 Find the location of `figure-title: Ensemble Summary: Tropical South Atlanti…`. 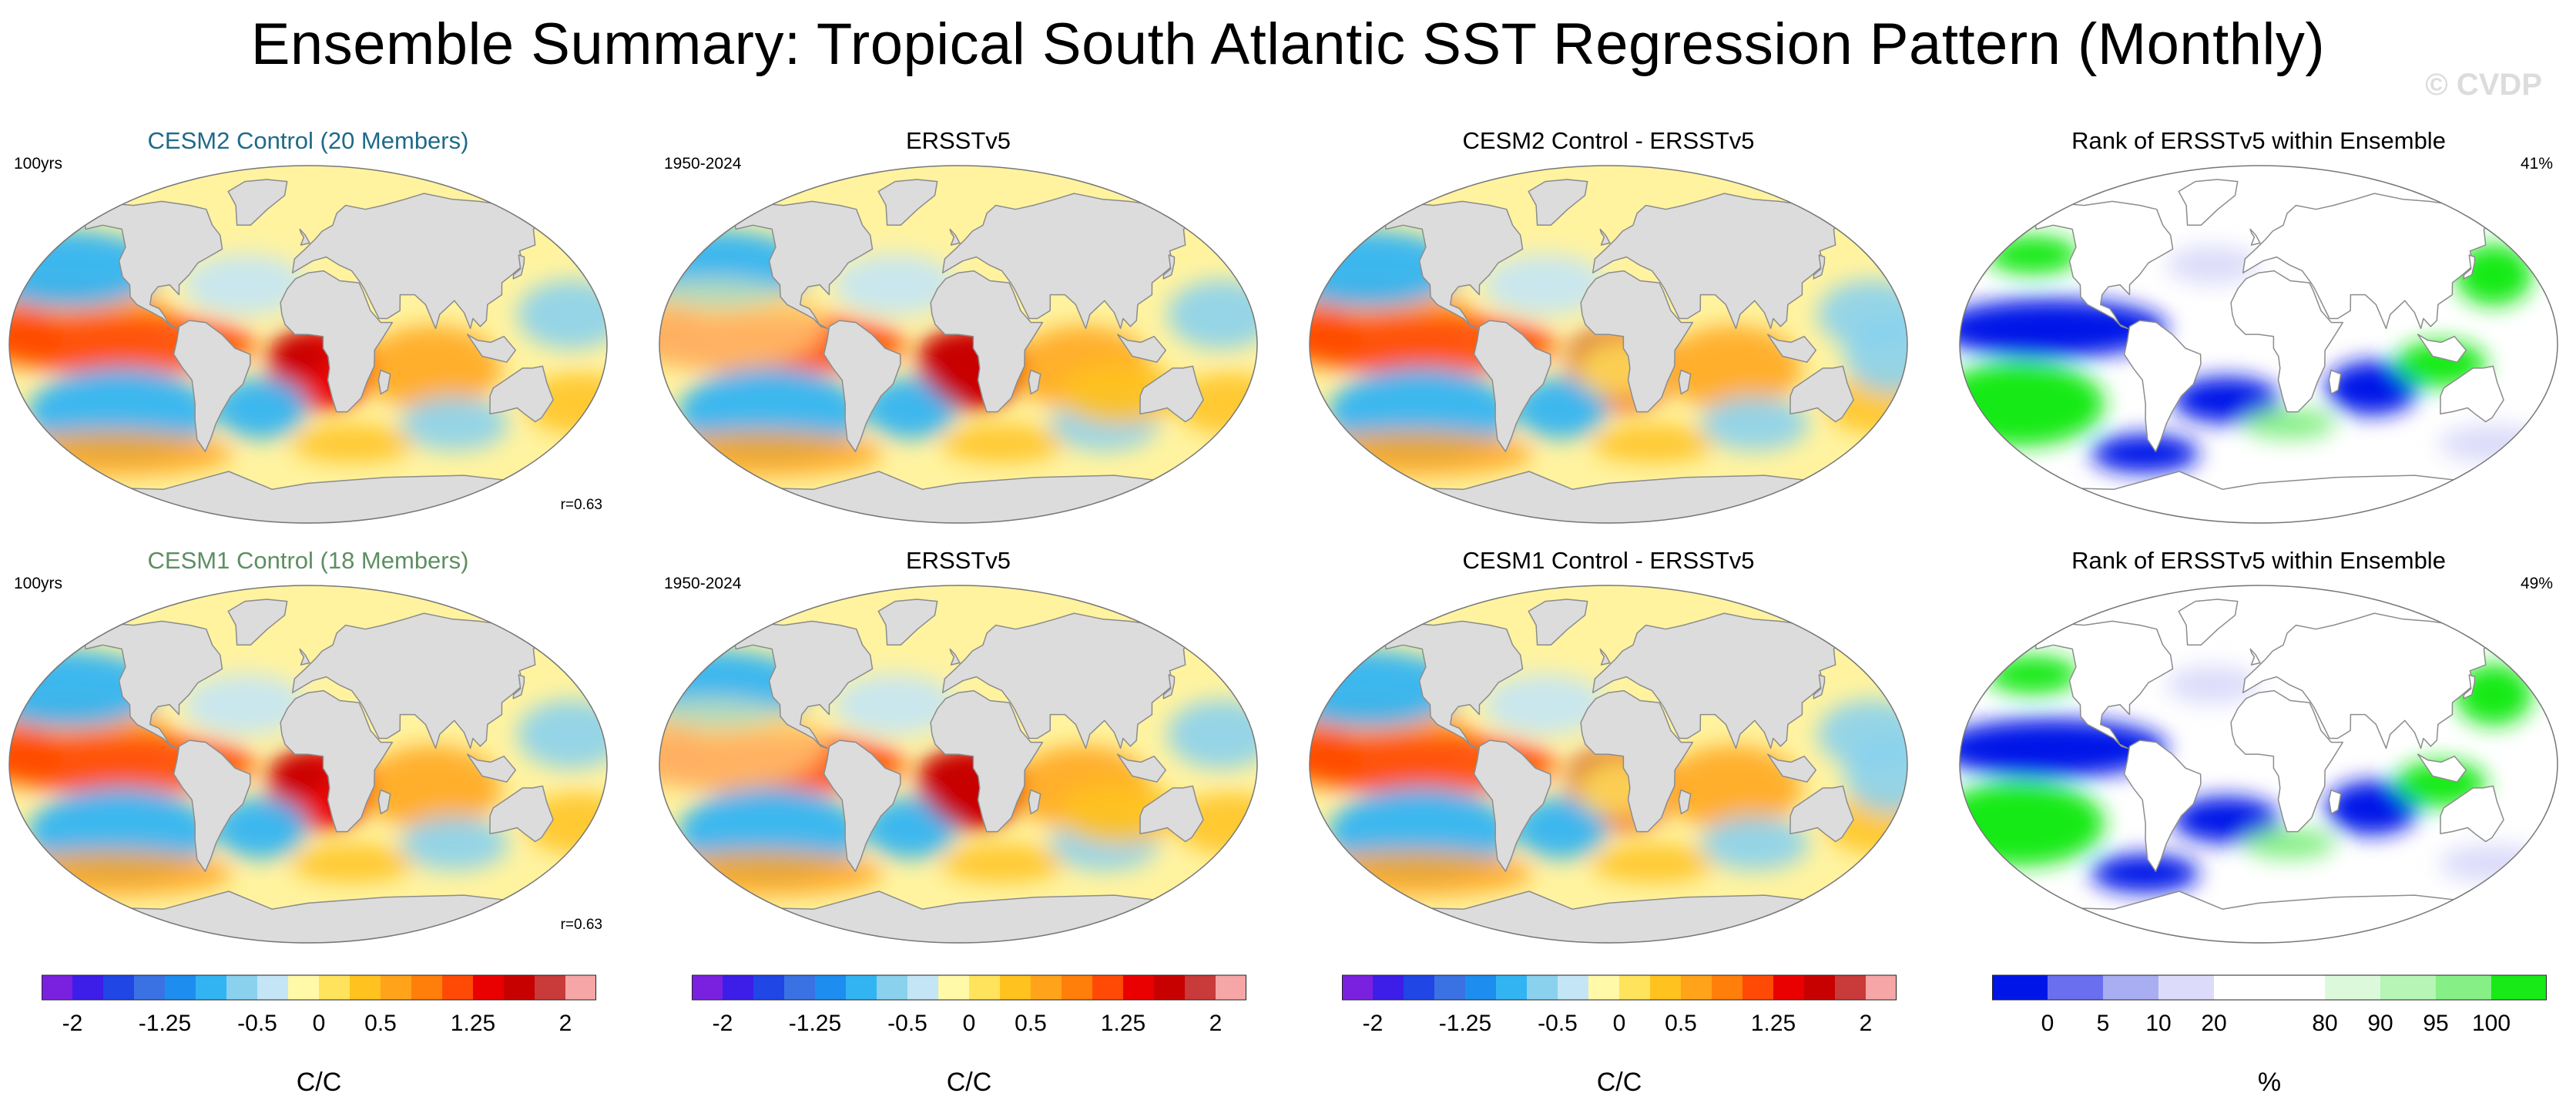

figure-title: Ensemble Summary: Tropical South Atlanti… is located at coordinates (1288, 44).